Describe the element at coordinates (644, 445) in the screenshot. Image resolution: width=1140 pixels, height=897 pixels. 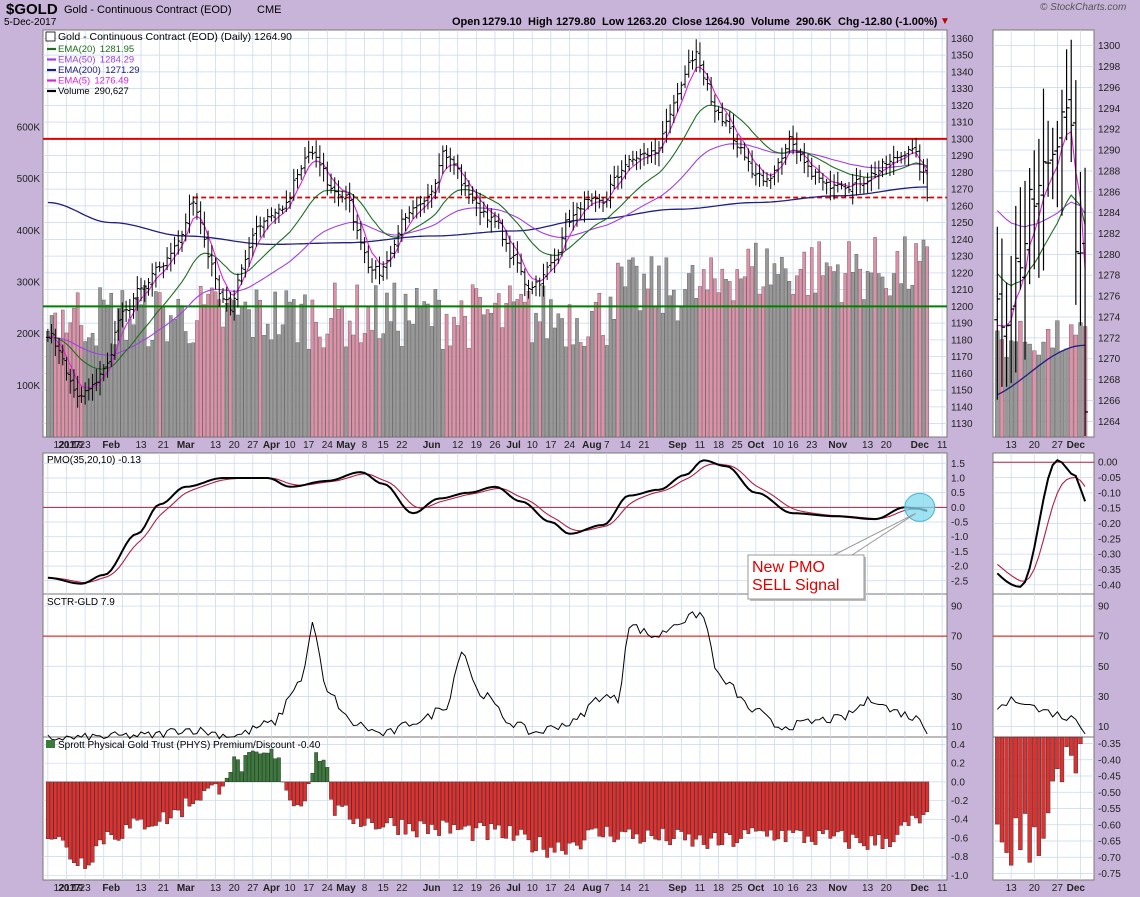
I see `x-tick-label: 21` at that location.